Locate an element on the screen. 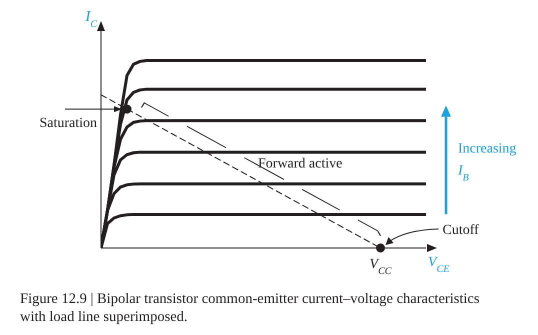 The image size is (538, 335). text: Increasing I$_{B}$ is located at coordinates (486, 162).